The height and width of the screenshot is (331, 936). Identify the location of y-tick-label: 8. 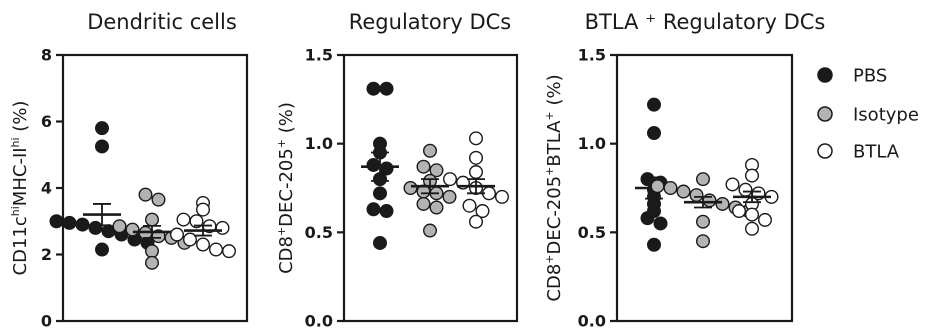
(46, 55).